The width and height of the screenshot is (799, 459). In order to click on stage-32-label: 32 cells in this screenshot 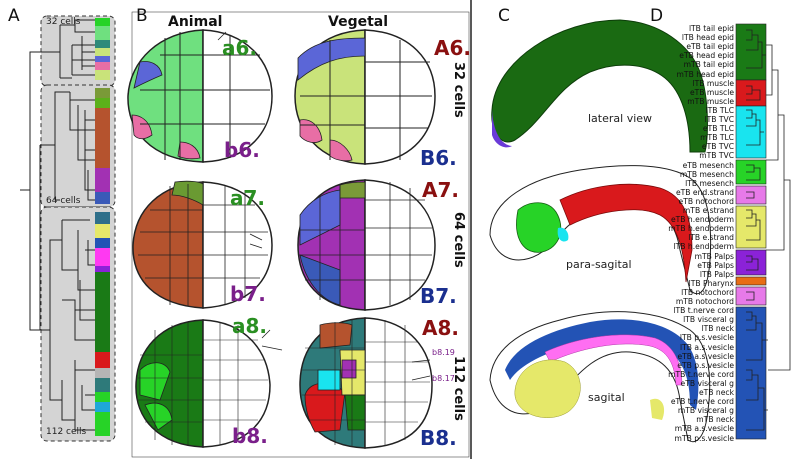, I will do `click(63, 22)`.